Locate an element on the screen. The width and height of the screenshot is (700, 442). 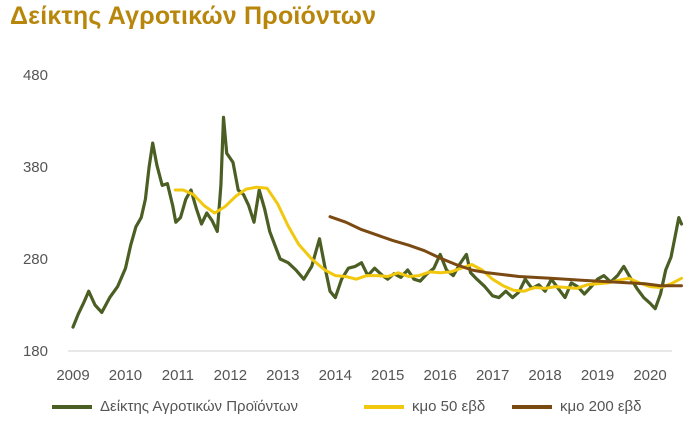
legend-item-index: Δείκτης Αγροτικών Προϊόντων is located at coordinates (175, 406).